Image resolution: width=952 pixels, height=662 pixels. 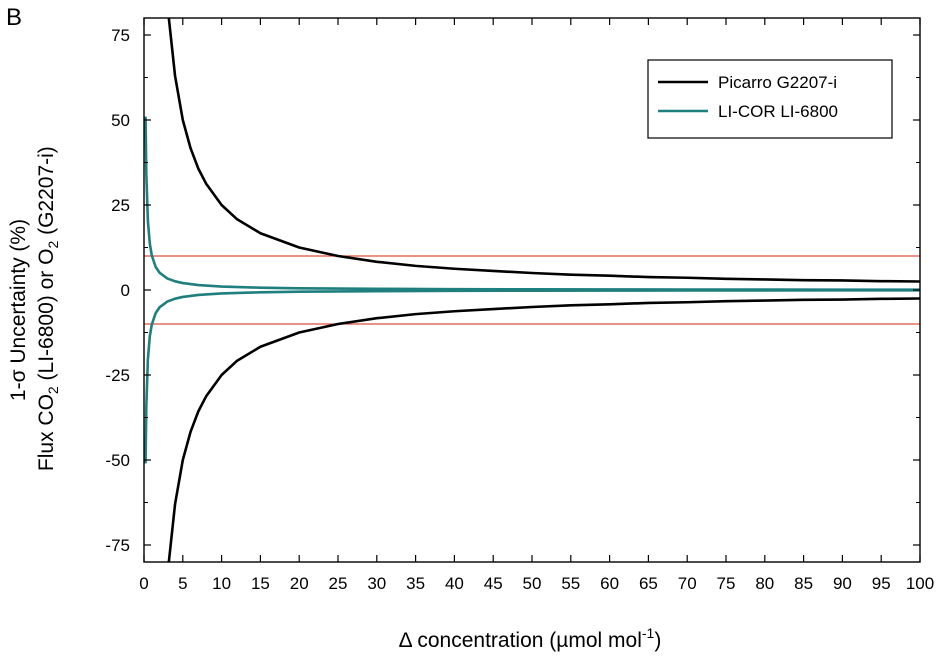 What do you see at coordinates (803, 583) in the screenshot?
I see `x-tick-label: 85` at bounding box center [803, 583].